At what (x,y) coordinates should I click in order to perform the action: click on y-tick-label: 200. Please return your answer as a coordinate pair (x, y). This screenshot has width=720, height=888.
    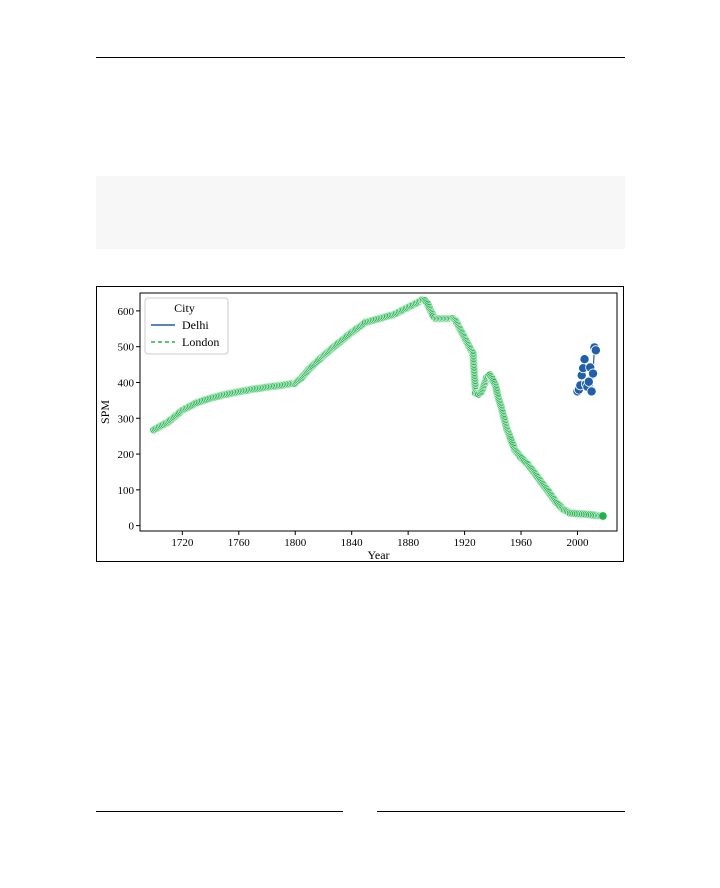
    Looking at the image, I should click on (126, 455).